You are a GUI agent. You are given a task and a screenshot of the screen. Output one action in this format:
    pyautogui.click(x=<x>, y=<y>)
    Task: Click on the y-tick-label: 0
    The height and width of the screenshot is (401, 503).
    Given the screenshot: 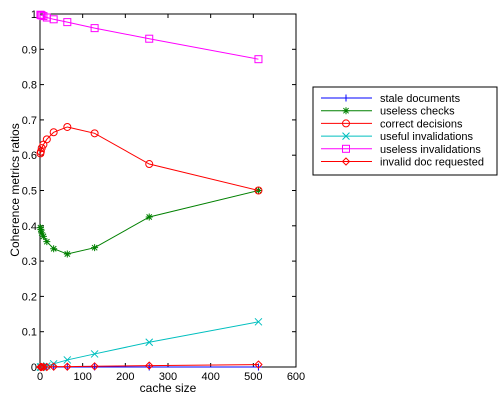 What is the action you would take?
    pyautogui.click(x=34, y=368)
    